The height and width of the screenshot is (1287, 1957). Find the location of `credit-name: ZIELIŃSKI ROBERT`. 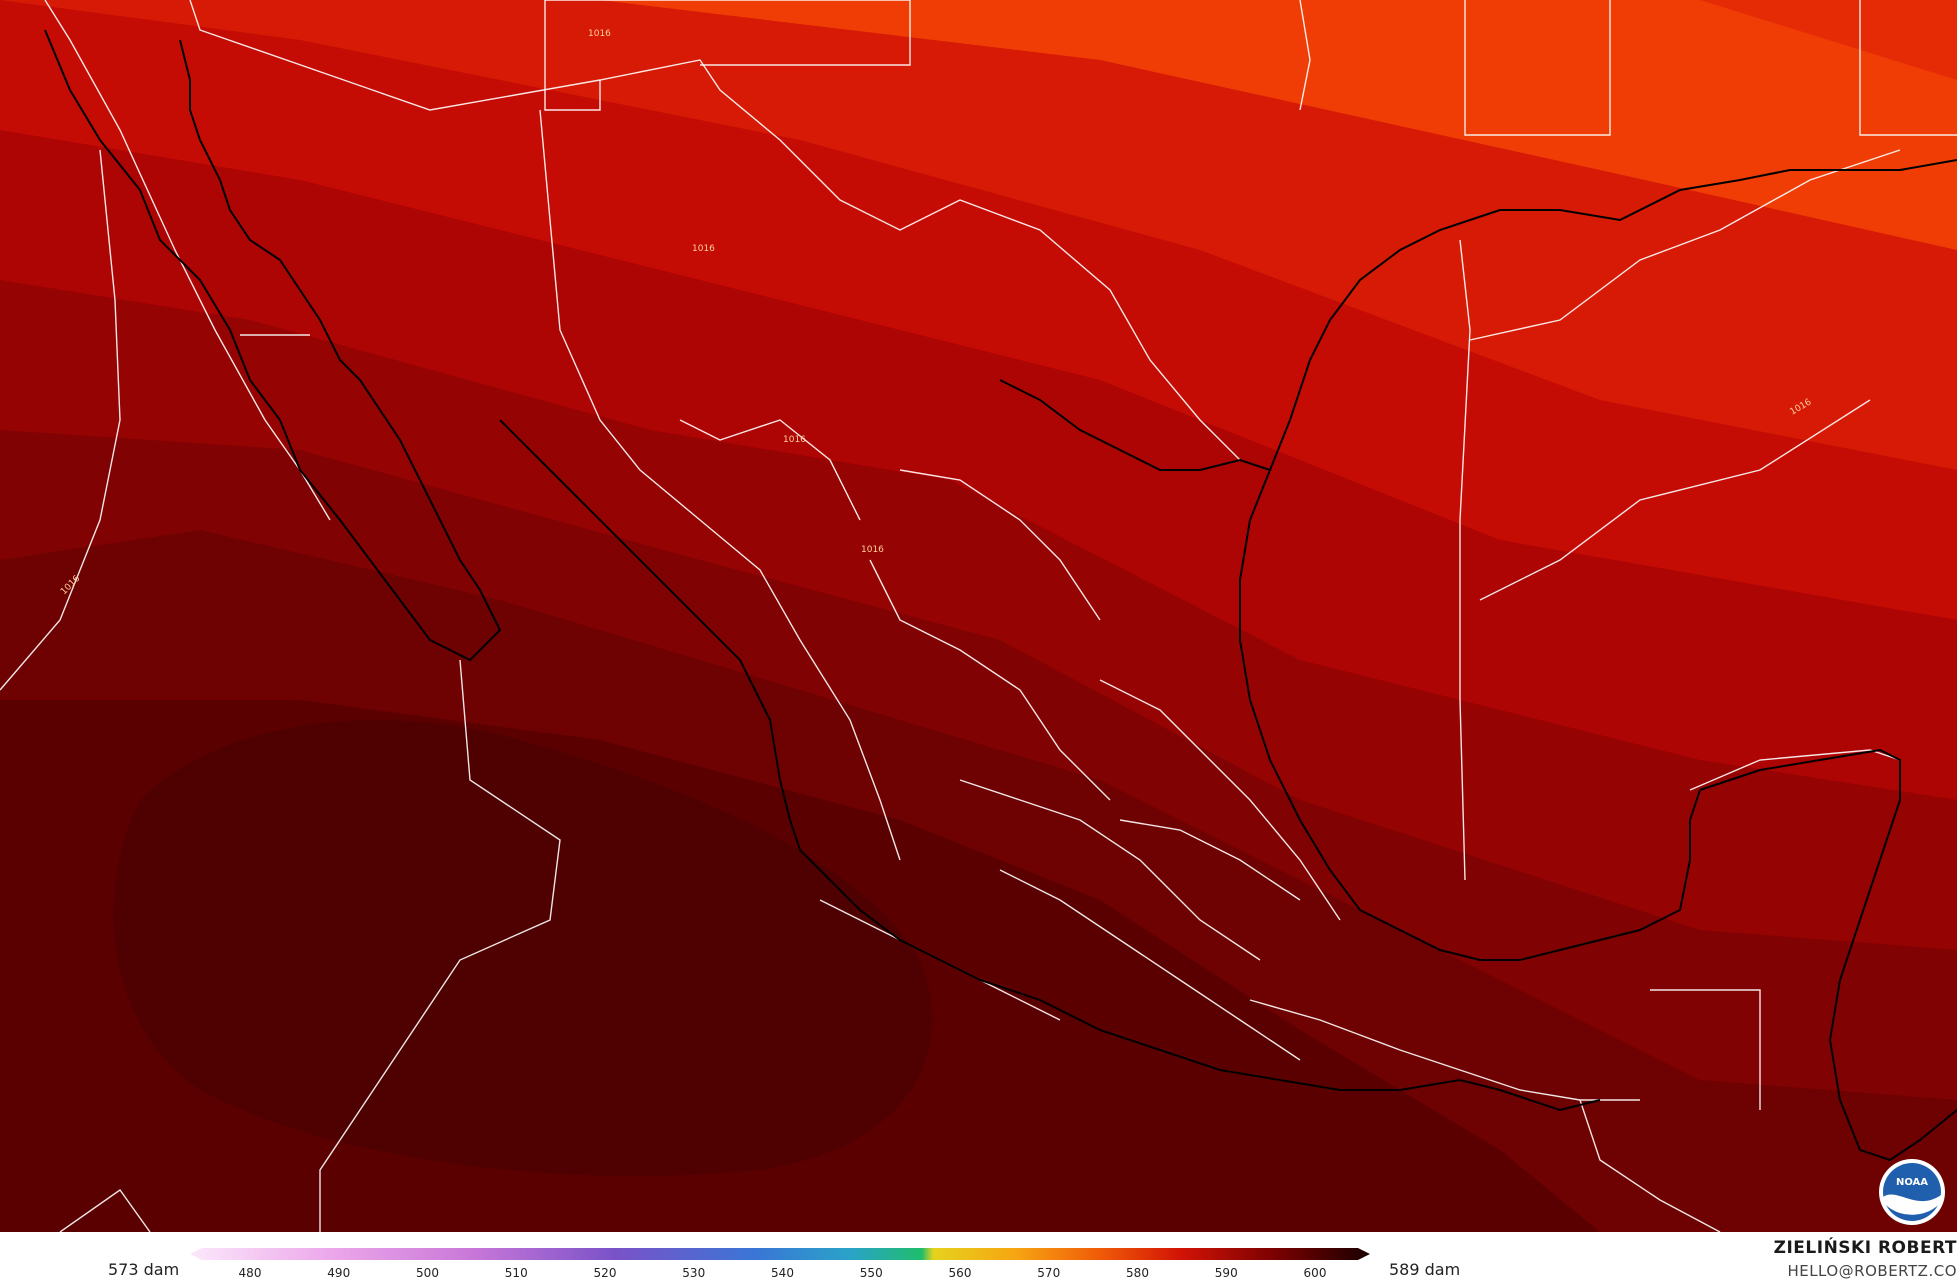

credit-name: ZIELIŃSKI ROBERT is located at coordinates (1865, 1248).